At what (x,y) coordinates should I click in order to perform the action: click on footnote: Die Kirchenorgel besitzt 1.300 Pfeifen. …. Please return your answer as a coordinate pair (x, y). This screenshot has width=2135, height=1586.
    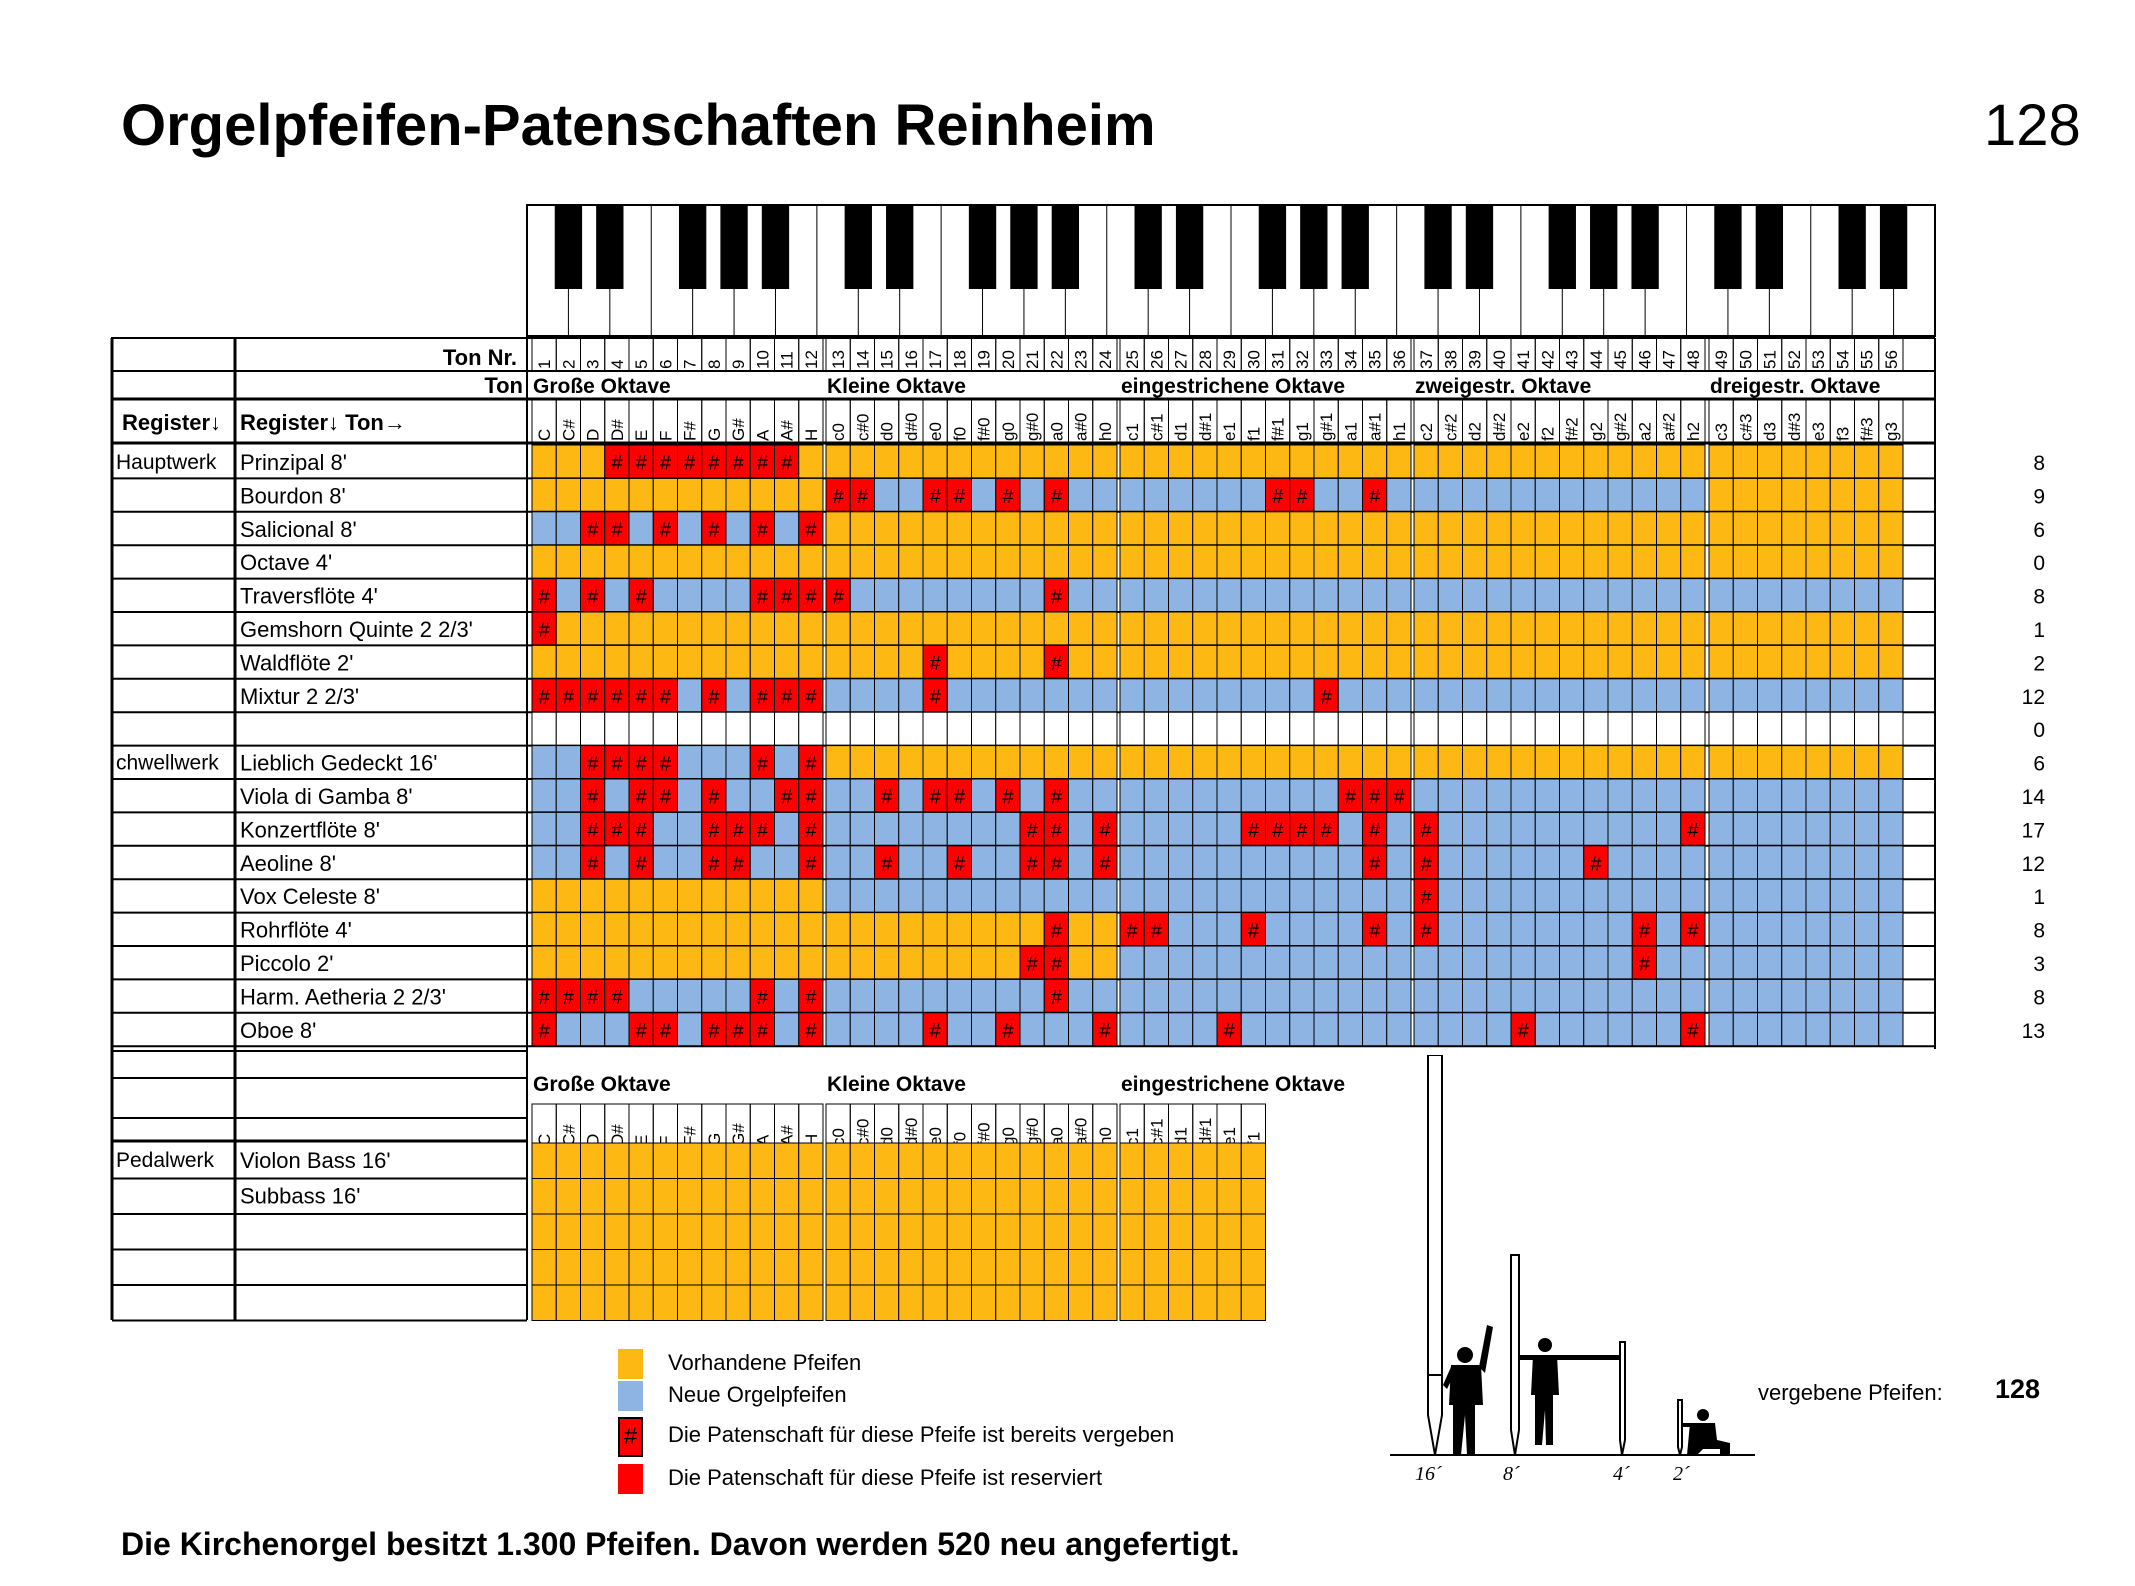
    Looking at the image, I should click on (680, 1544).